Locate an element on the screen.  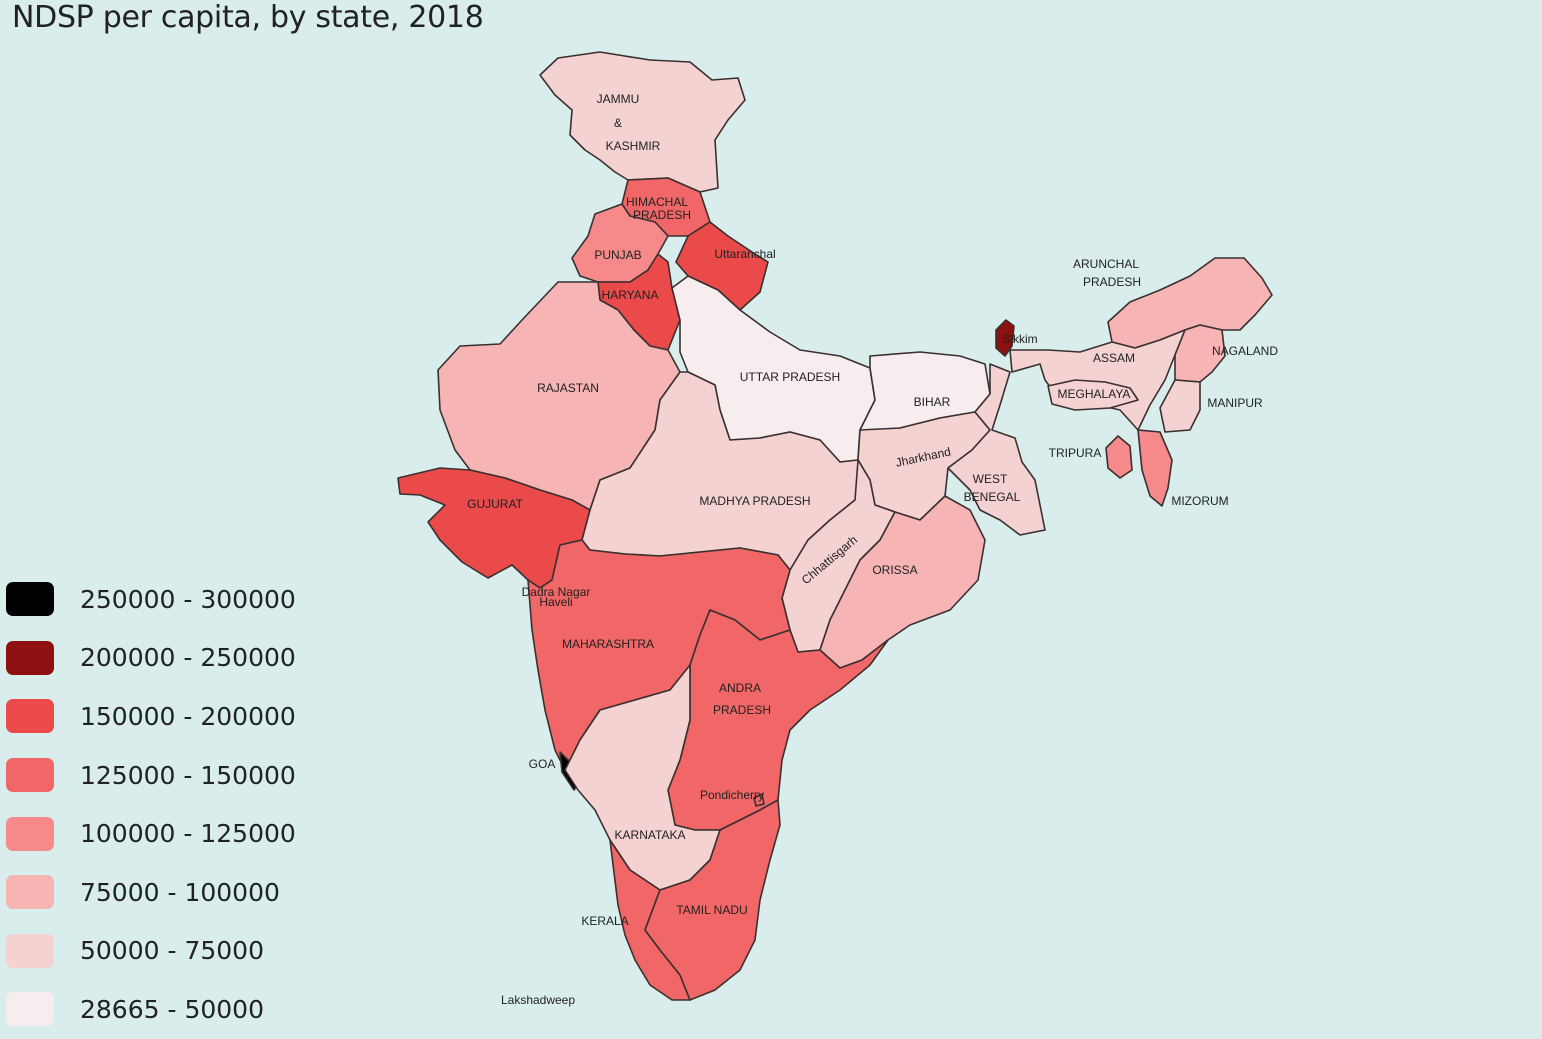
state-label-line: KARNATAKA is located at coordinates (650, 835).